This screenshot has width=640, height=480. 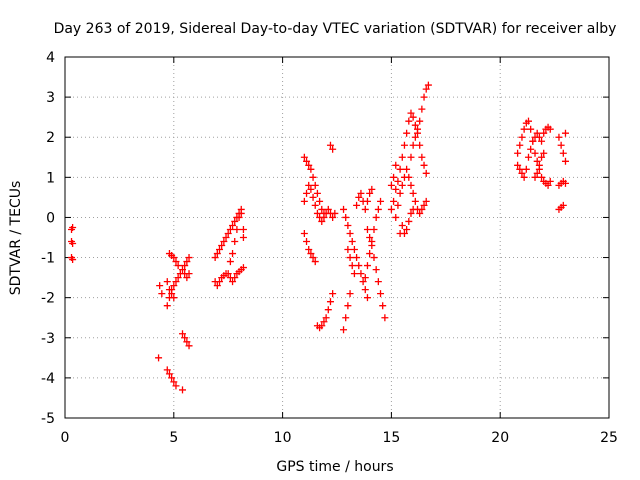 What do you see at coordinates (65, 438) in the screenshot?
I see `x-tick-label: 0` at bounding box center [65, 438].